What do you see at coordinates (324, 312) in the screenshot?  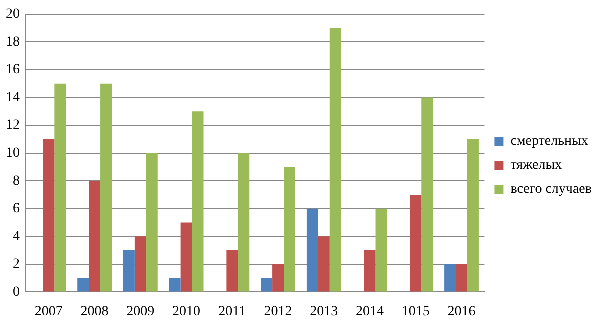 I see `x-tick-label: 2013` at bounding box center [324, 312].